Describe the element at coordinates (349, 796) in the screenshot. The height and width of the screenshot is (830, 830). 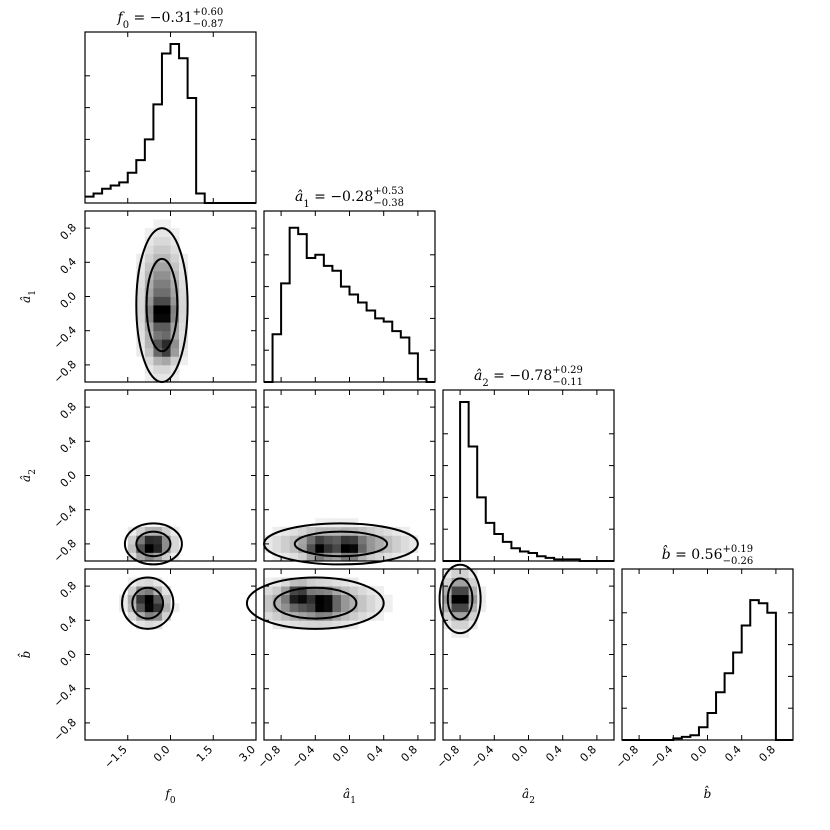
I see `axis-label: â1` at that location.